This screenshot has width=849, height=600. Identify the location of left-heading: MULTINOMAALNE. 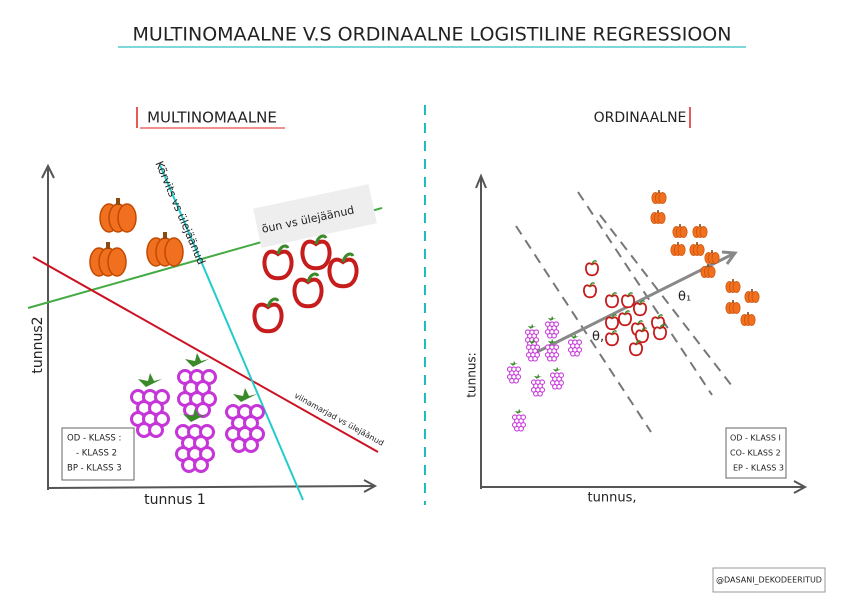
(212, 118).